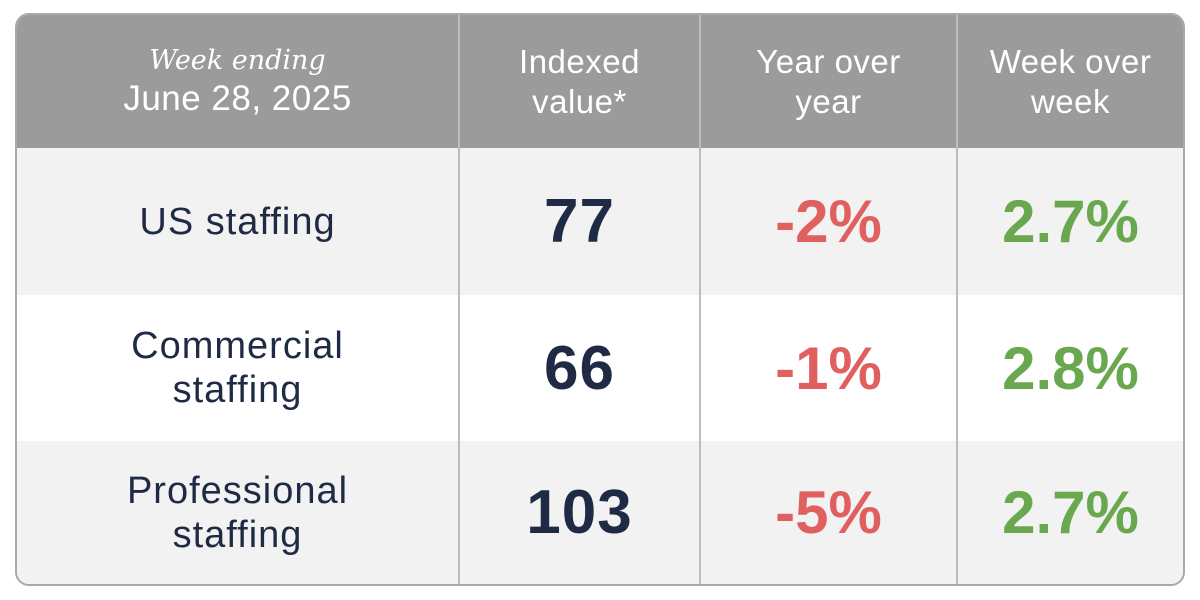 The image size is (1200, 600). Describe the element at coordinates (828, 101) in the screenshot. I see `header-year-over-year-line2: year` at that location.